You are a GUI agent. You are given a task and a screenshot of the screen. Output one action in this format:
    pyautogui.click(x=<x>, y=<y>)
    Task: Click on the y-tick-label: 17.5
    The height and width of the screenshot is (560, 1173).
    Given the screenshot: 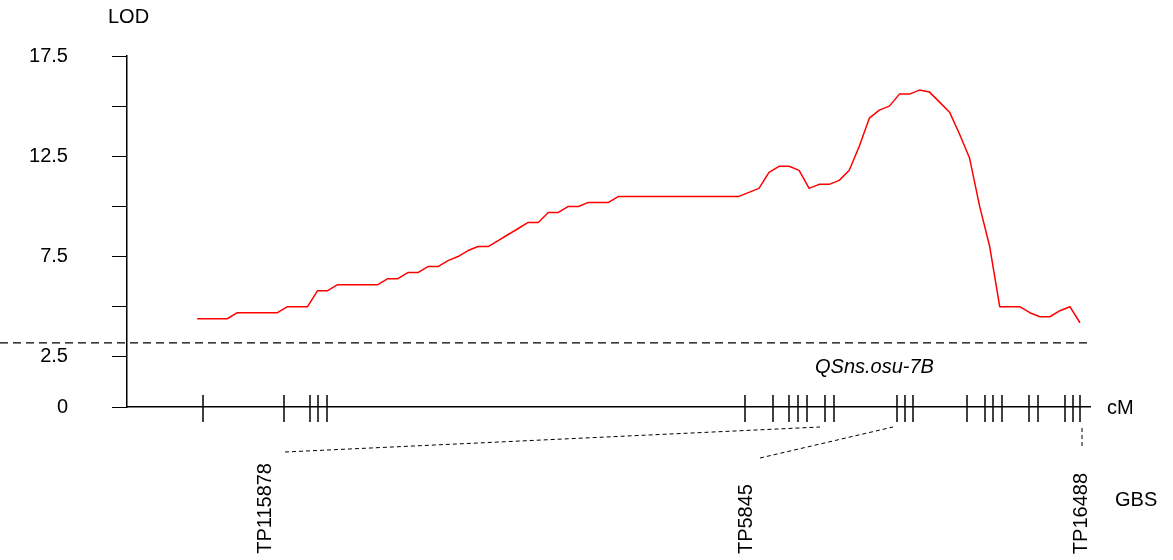 What is the action you would take?
    pyautogui.click(x=48, y=54)
    